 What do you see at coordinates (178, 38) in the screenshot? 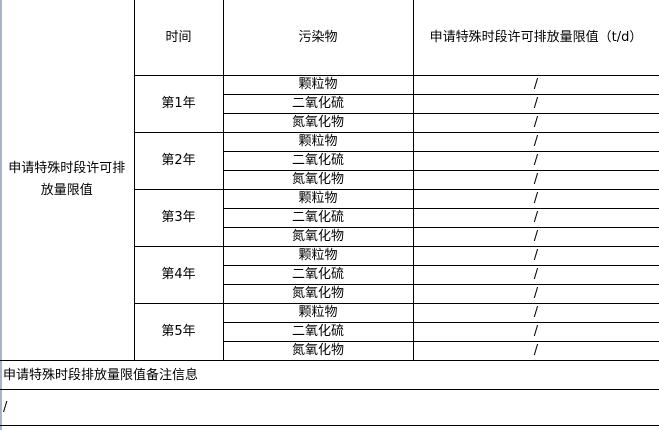
I see `header-time: 时间` at bounding box center [178, 38].